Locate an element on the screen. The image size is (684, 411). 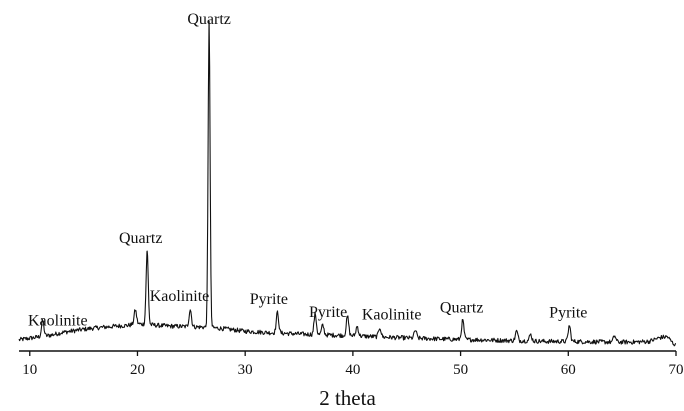
x-axis-ticks: 10 20 30 40 50 60 70 is located at coordinates (353, 364).